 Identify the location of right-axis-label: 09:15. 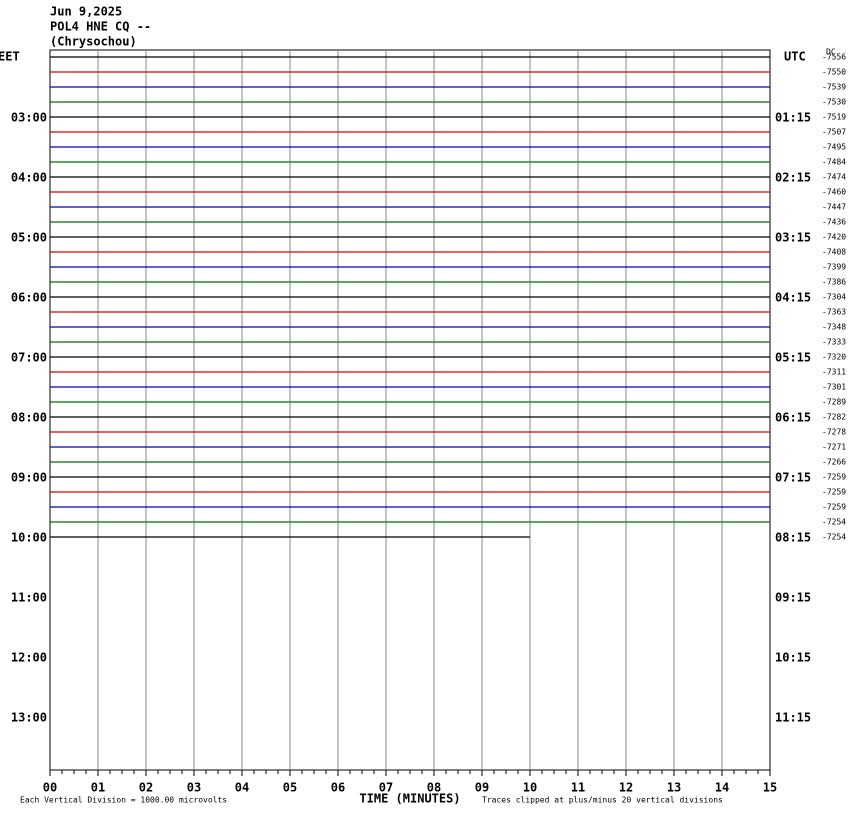
(793, 598).